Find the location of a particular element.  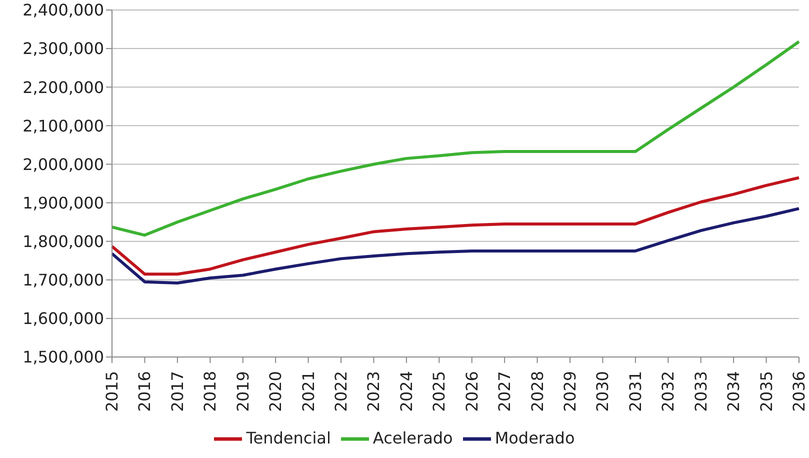

x-tick-label: 2017 is located at coordinates (177, 391).